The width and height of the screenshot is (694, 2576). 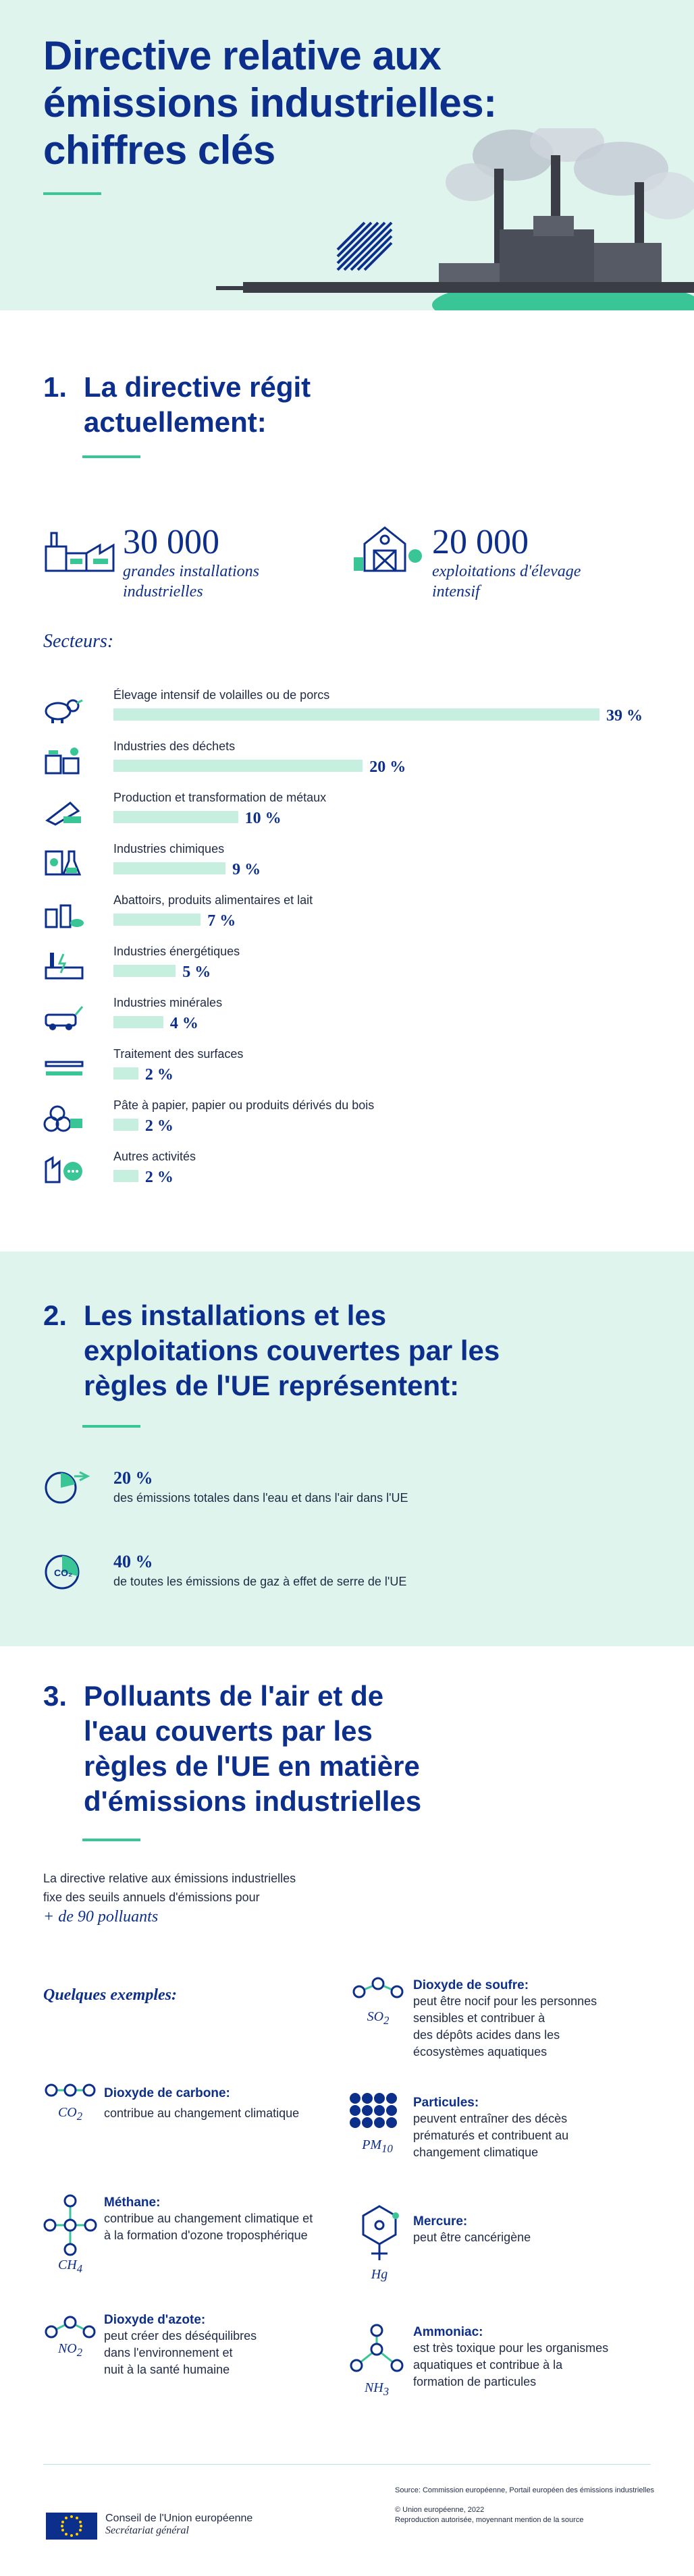 I want to click on footer-divider, so click(x=347, y=2464).